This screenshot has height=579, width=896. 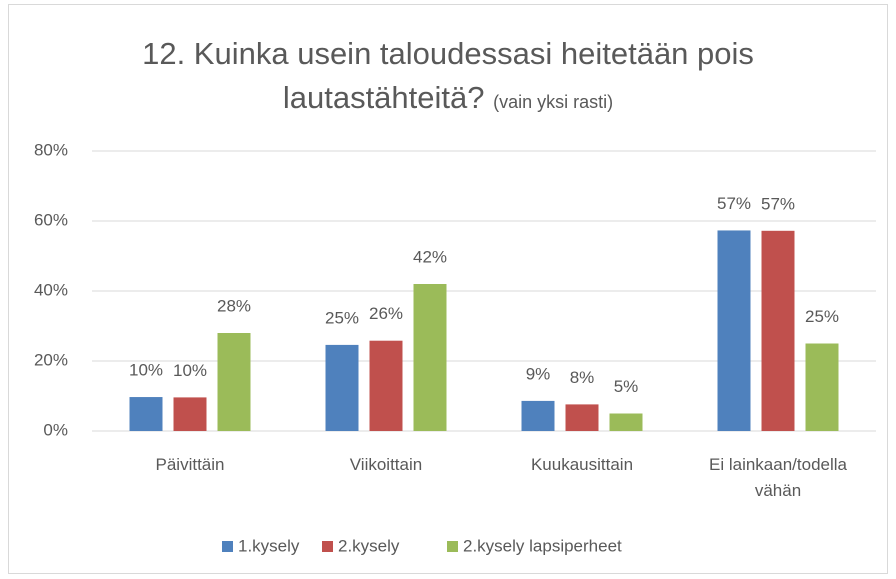 I want to click on y-tick-label: 80%, so click(x=51, y=149).